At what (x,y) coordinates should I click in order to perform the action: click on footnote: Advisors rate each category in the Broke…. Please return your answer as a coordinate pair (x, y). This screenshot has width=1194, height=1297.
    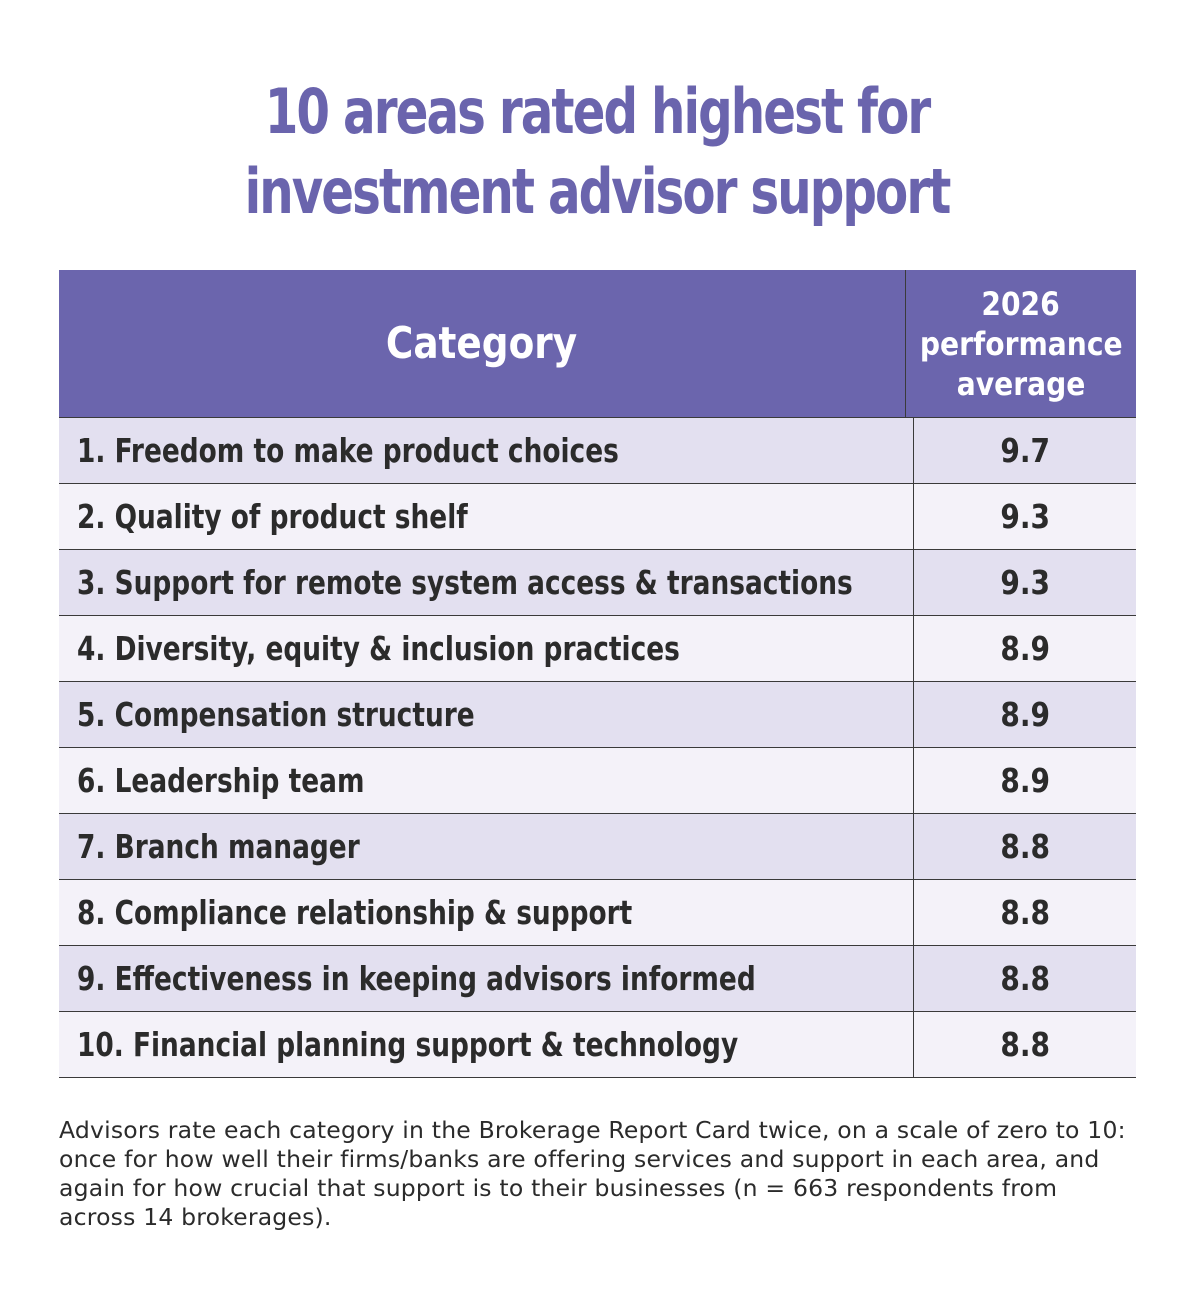
    Looking at the image, I should click on (592, 1173).